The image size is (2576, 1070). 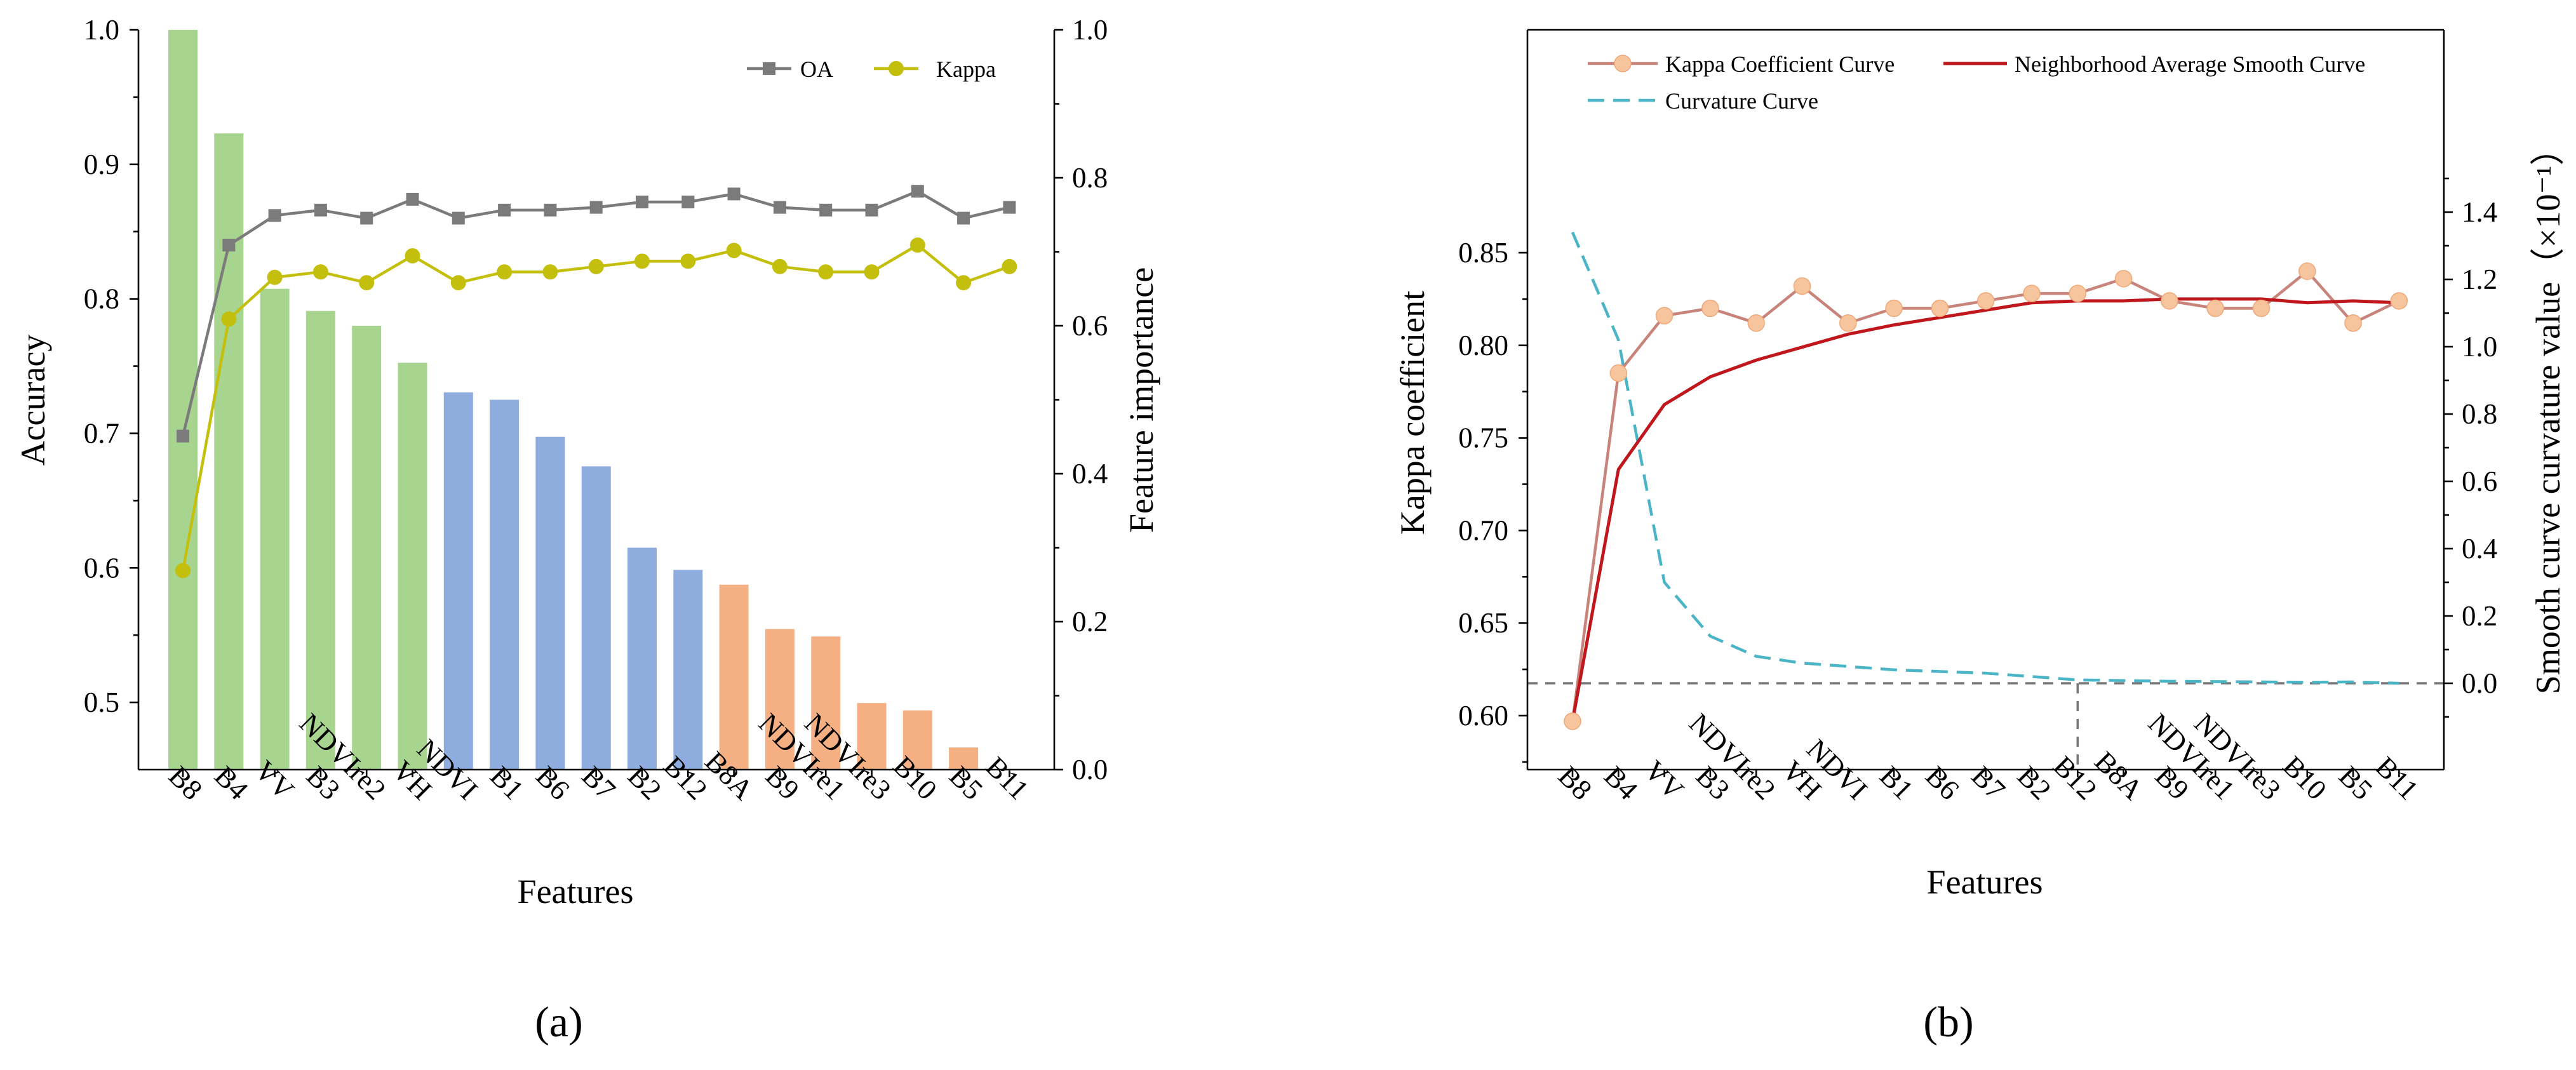 What do you see at coordinates (229, 451) in the screenshot?
I see `a-importance-bar-B4` at bounding box center [229, 451].